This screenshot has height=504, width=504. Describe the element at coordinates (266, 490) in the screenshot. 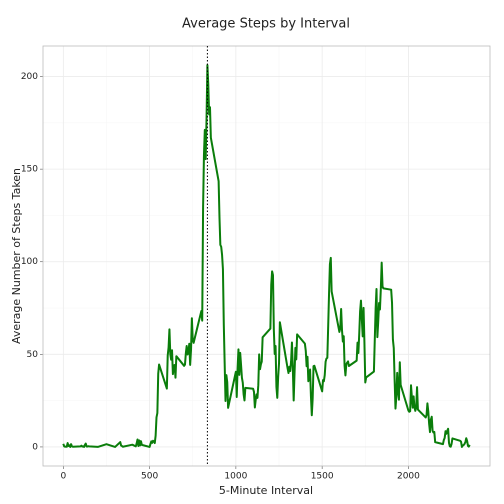

I see `x-axis-title: 5-Minute Interval` at that location.